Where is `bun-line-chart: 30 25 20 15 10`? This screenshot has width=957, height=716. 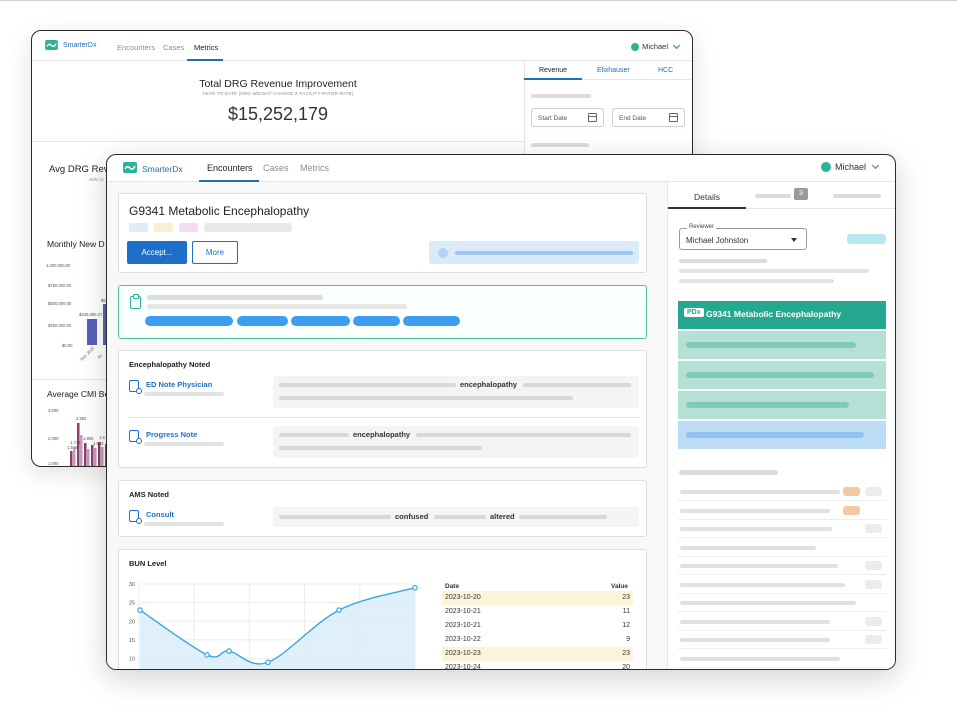
bun-line-chart: 30 25 20 15 10 is located at coordinates (273, 625).